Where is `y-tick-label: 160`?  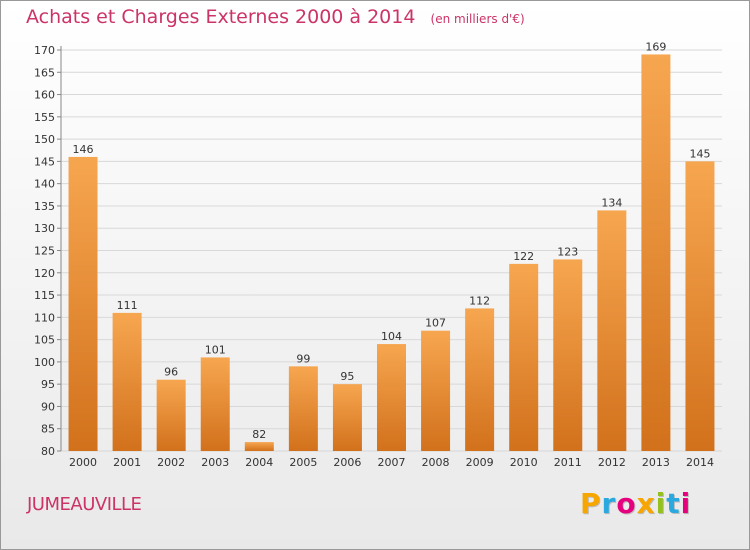 y-tick-label: 160 is located at coordinates (44, 95).